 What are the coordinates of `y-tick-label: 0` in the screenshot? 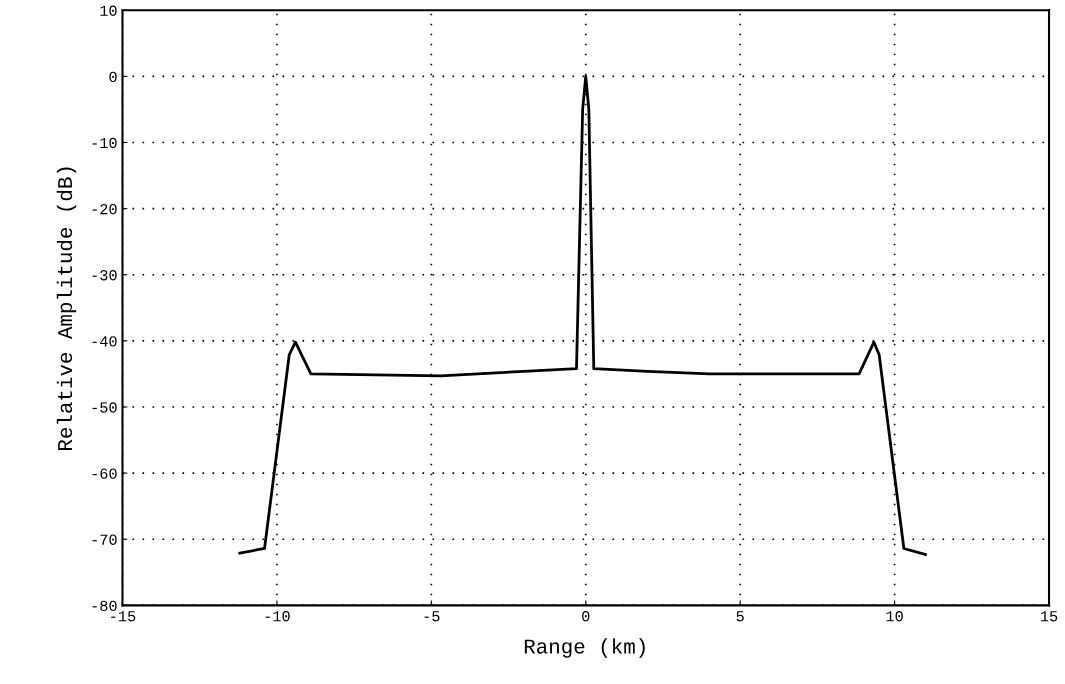 It's located at (113, 77).